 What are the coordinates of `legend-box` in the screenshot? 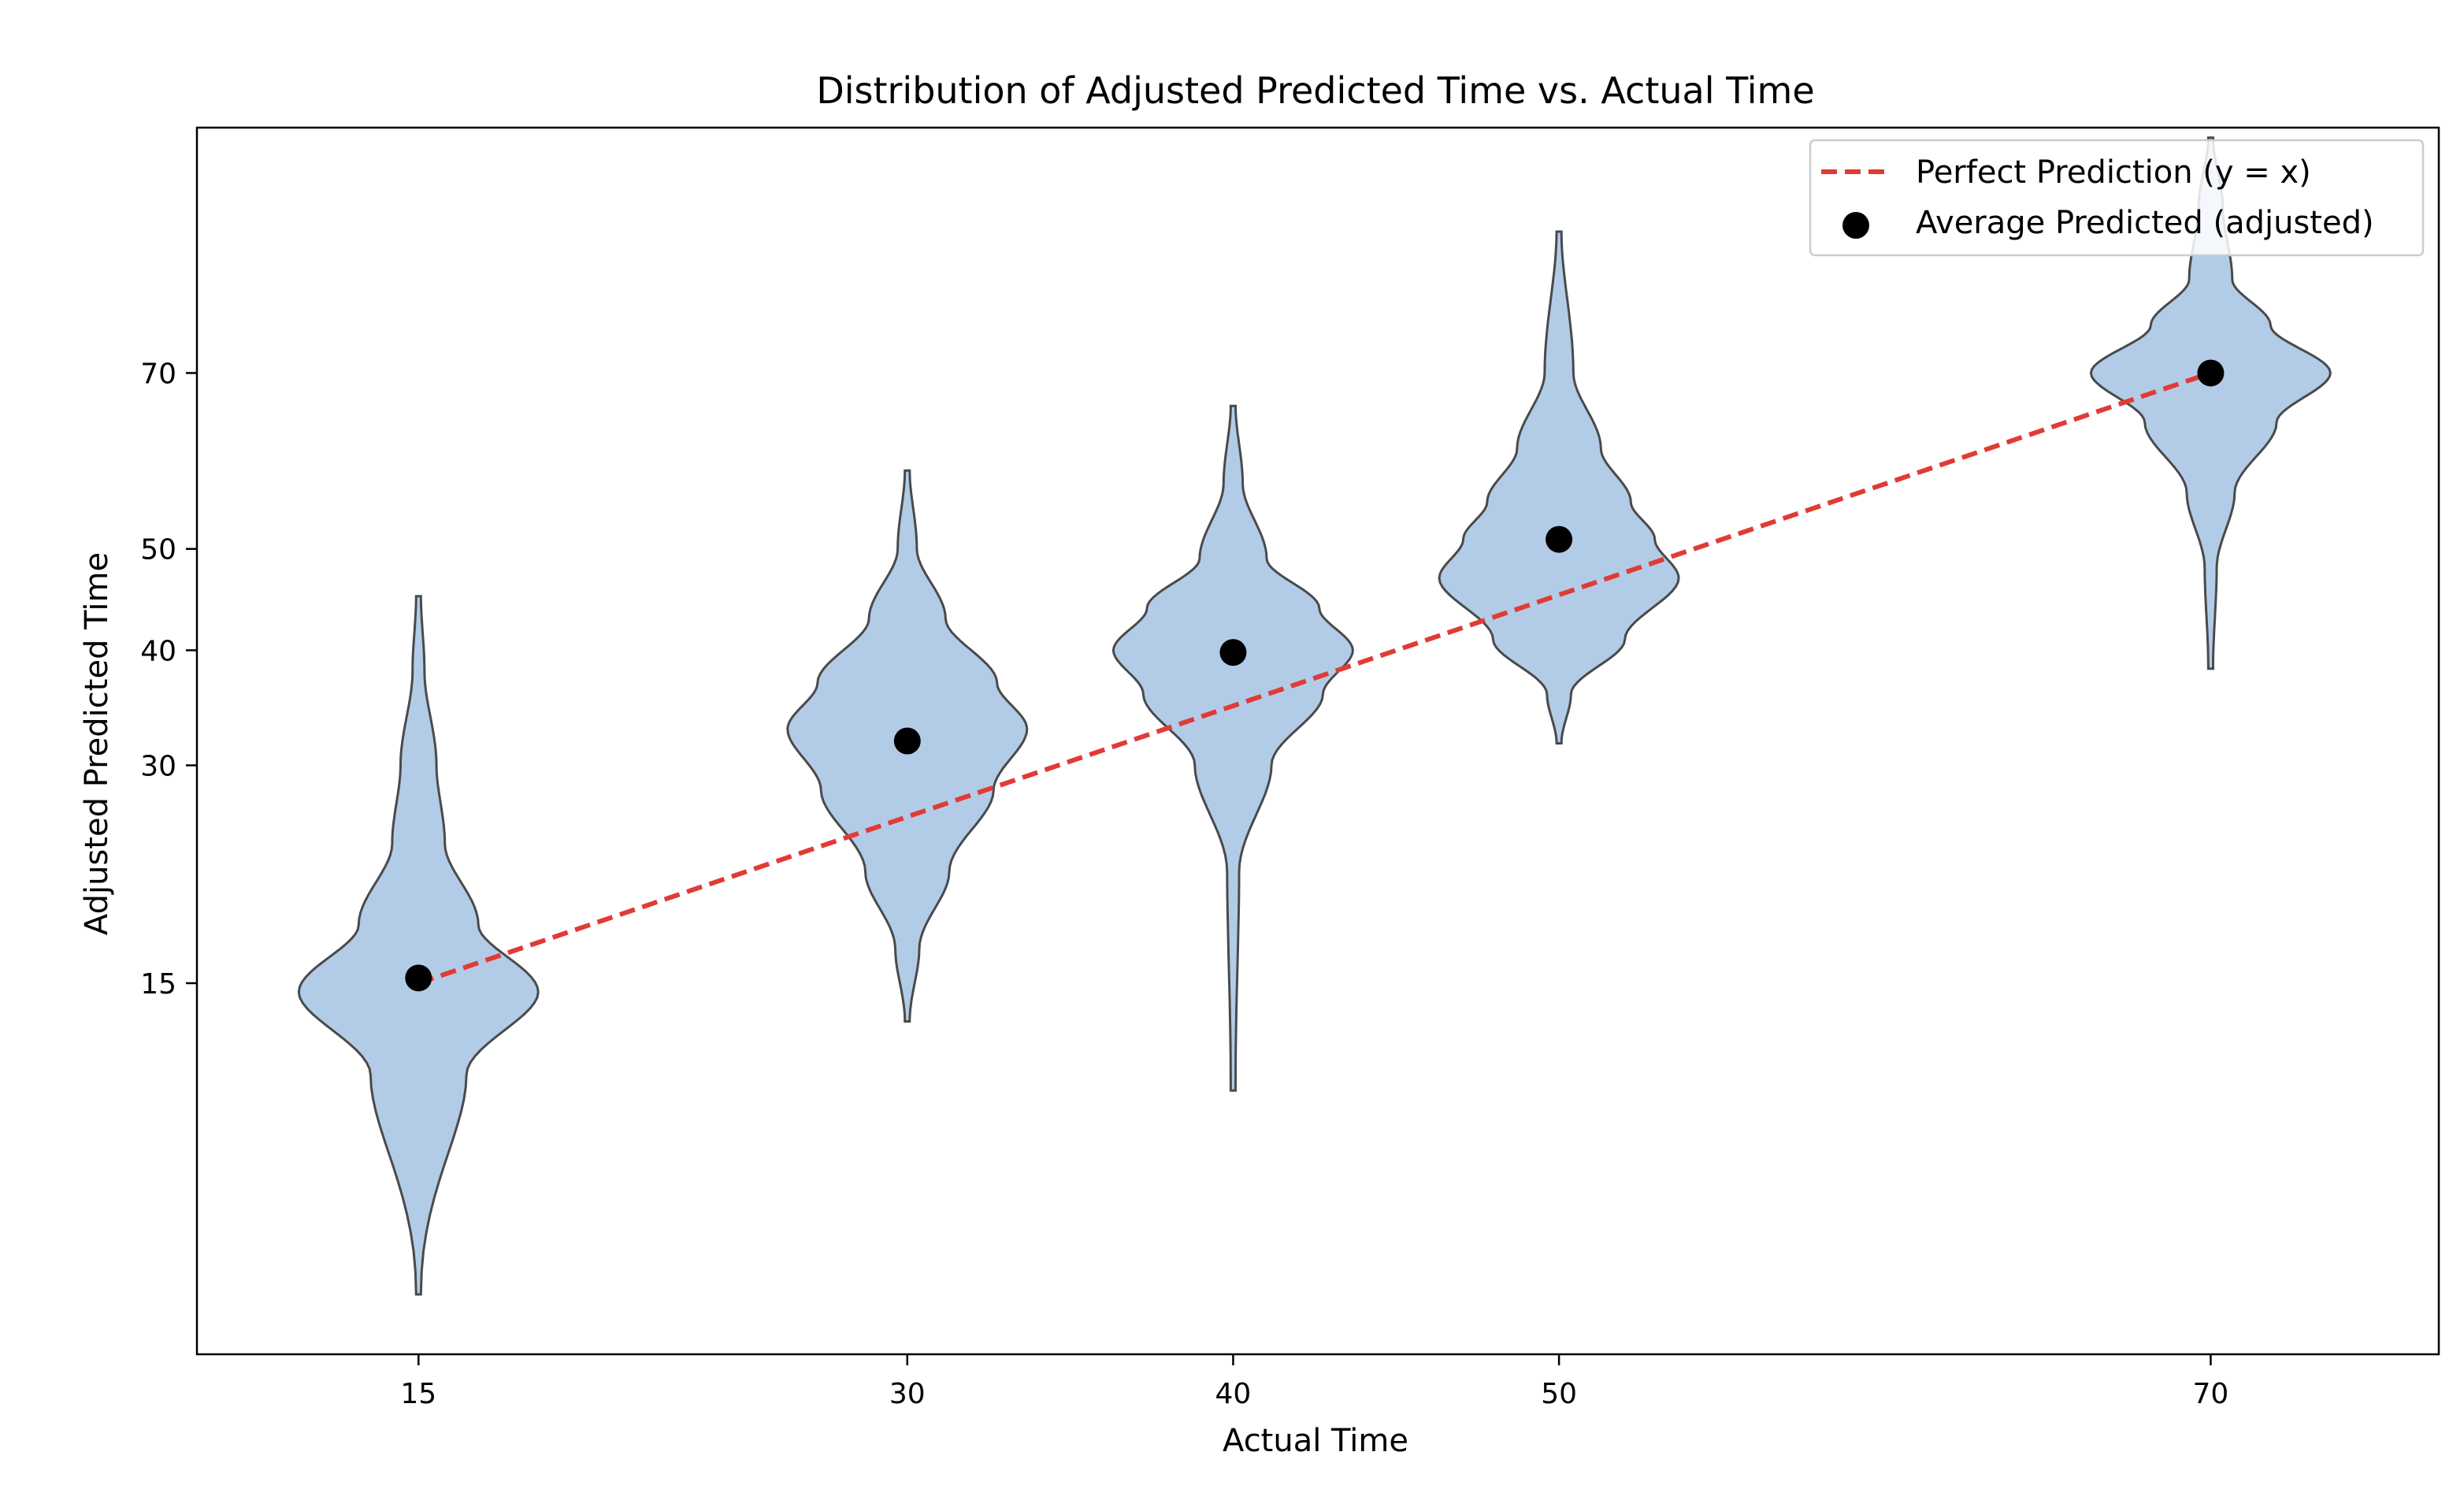 It's located at (2117, 198).